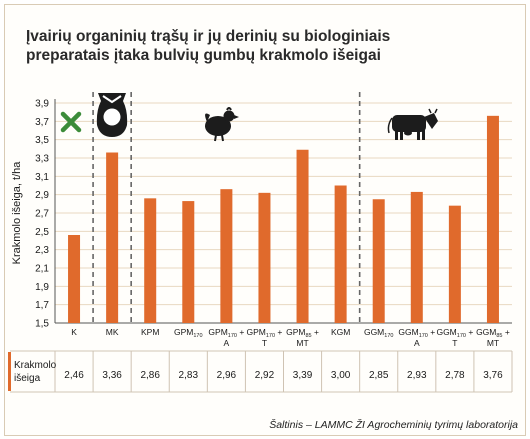  I want to click on table-value: 2,85, so click(379, 375).